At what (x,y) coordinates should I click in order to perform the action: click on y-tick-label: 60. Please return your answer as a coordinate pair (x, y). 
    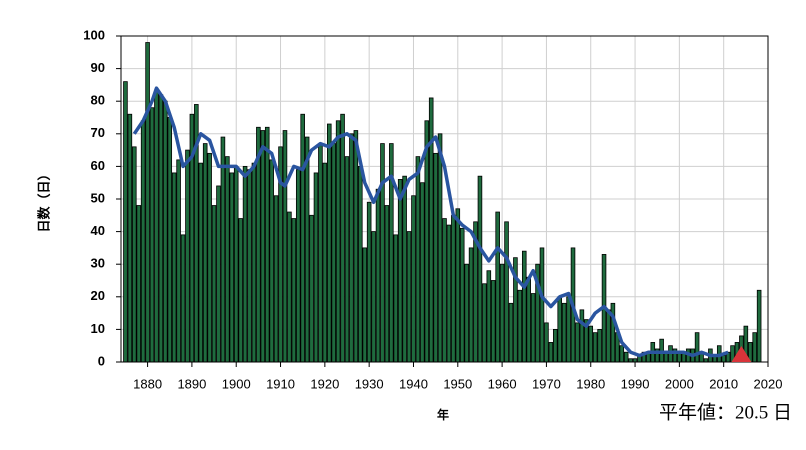
    Looking at the image, I should click on (98, 165).